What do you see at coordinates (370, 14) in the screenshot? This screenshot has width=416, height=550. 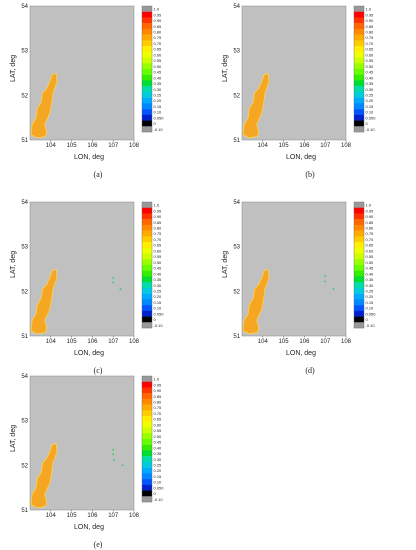 I see `colorbar-label: 0.95` at bounding box center [370, 14].